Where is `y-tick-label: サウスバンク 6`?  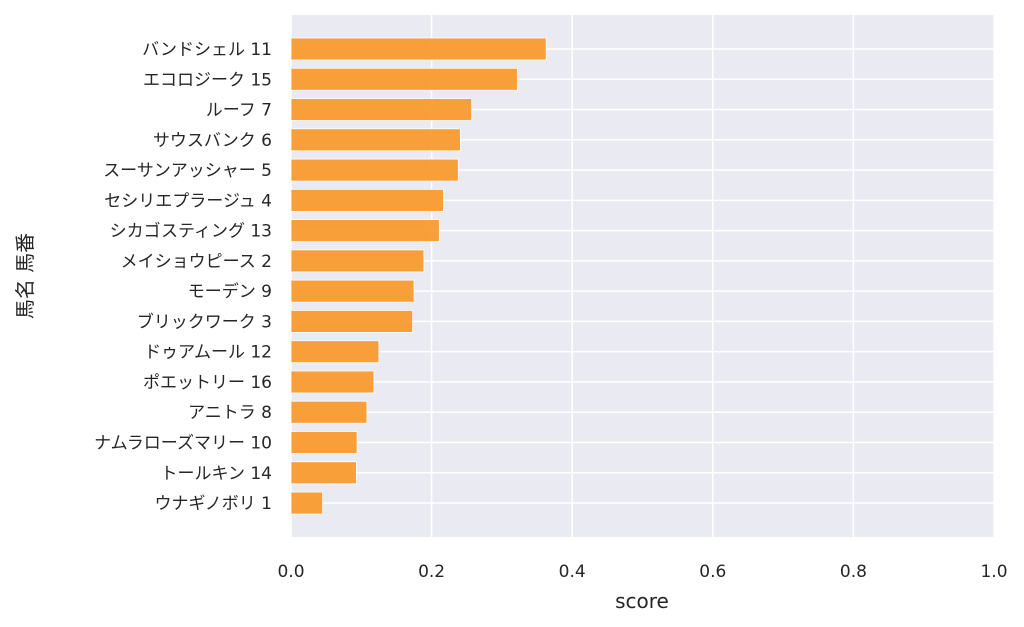
y-tick-label: サウスバンク 6 is located at coordinates (212, 141).